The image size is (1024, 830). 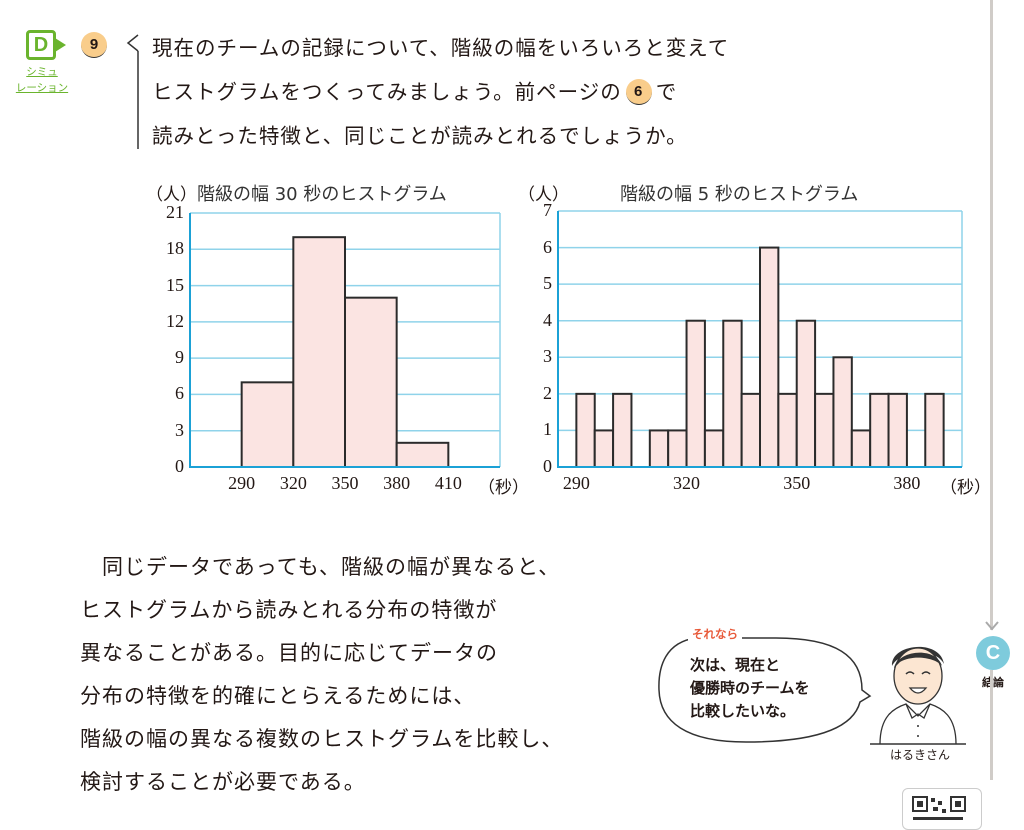 What do you see at coordinates (42, 80) in the screenshot?
I see `simulation-link: シミュ レーション` at bounding box center [42, 80].